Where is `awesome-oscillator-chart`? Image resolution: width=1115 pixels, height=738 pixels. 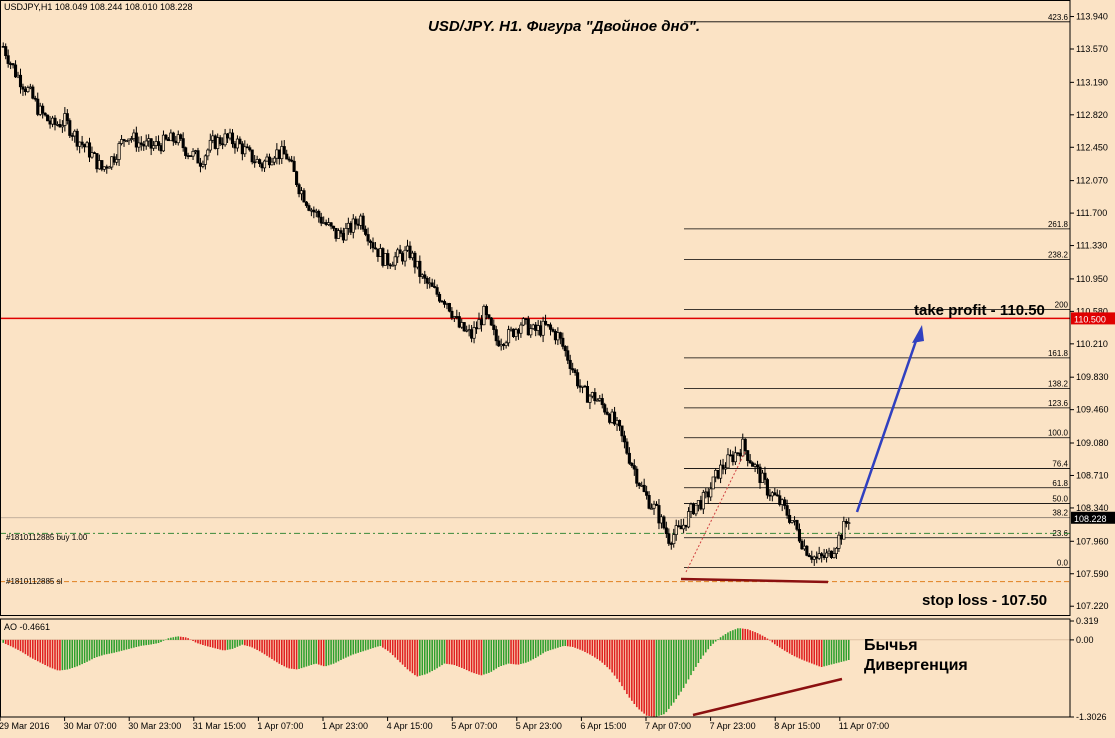
awesome-oscillator-chart is located at coordinates (535, 672).